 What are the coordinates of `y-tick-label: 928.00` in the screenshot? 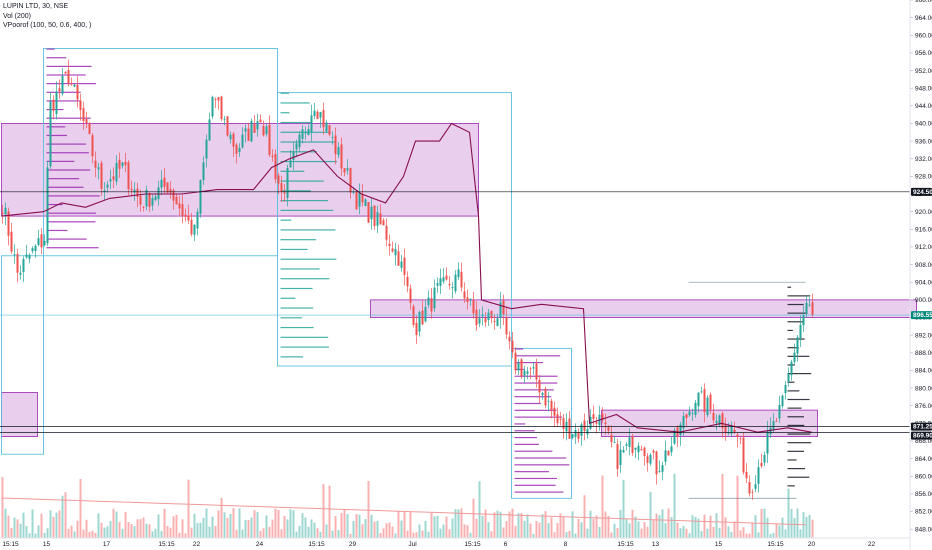 It's located at (923, 177).